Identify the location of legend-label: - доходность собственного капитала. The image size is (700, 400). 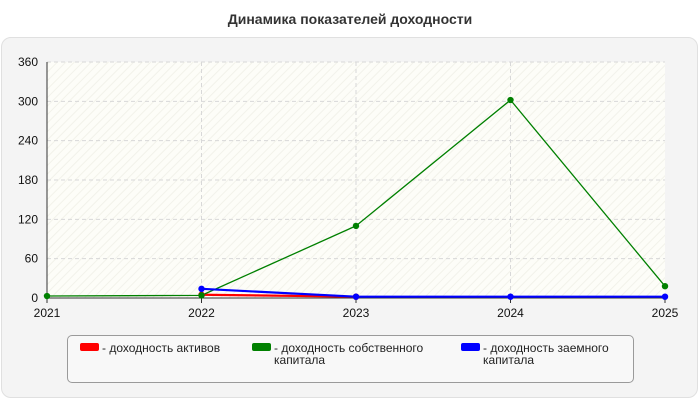
(349, 354).